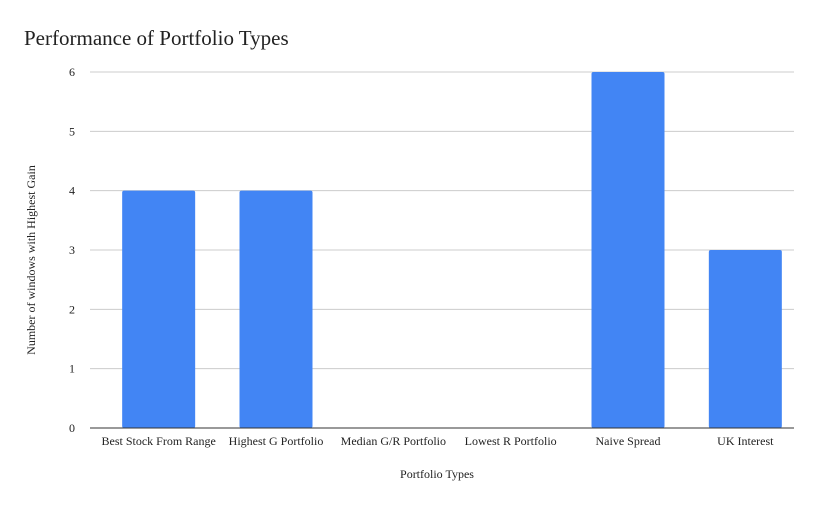  I want to click on y-axis-label: Number of windows with Highest Gain, so click(31, 260).